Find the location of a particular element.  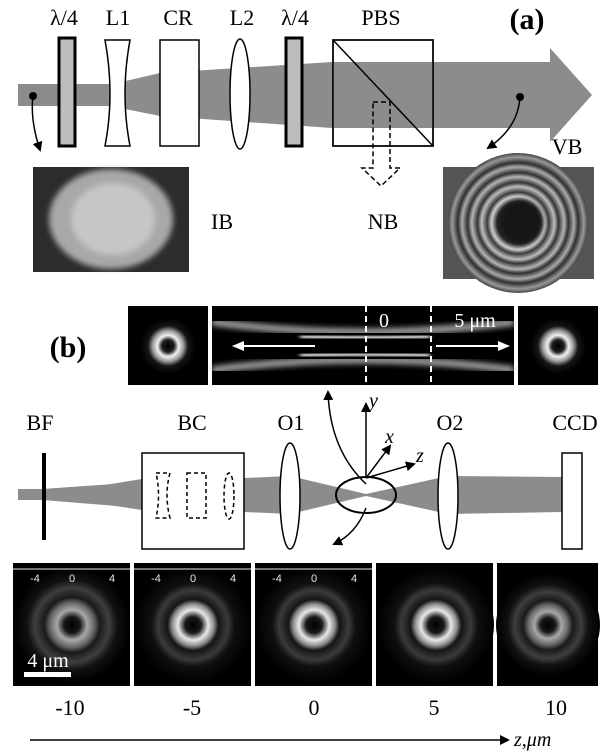

objective-o2 is located at coordinates (448, 496).